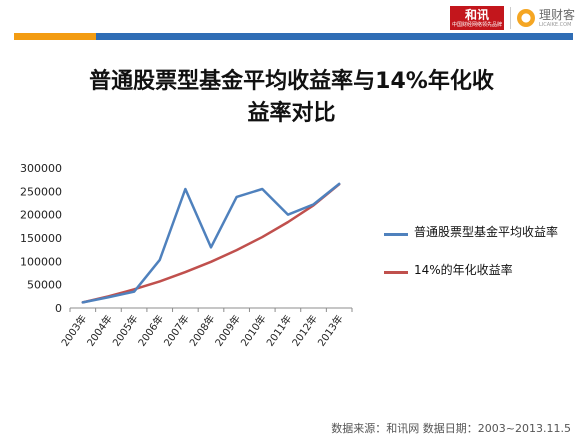 Image resolution: width=583 pixels, height=448 pixels. I want to click on series-line-fund-average, so click(211, 243).